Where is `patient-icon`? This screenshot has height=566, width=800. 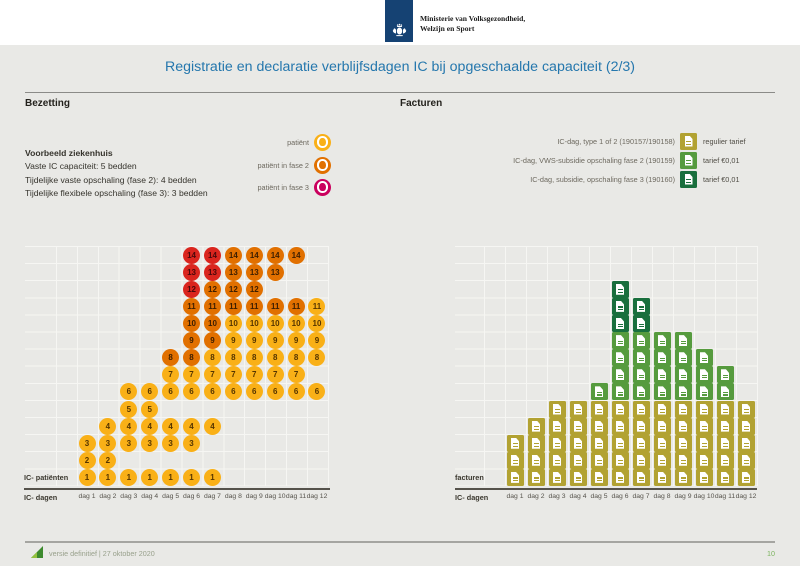
patient-icon is located at coordinates (322, 187).